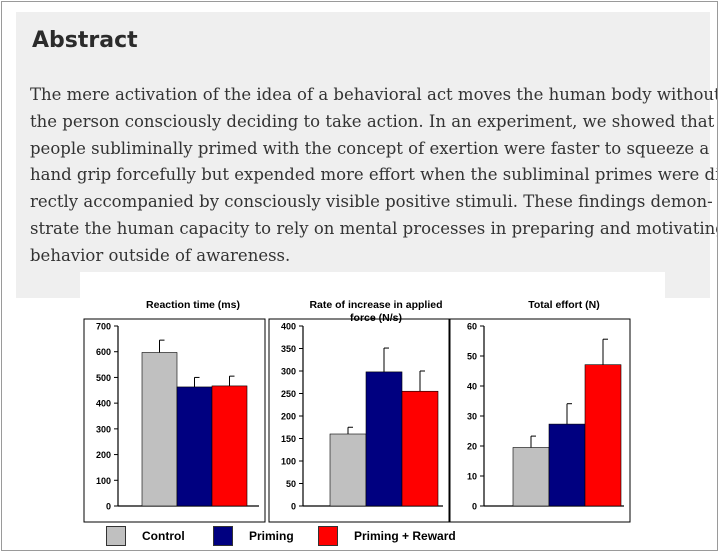  Describe the element at coordinates (288, 394) in the screenshot. I see `y-tick-label: 250` at that location.